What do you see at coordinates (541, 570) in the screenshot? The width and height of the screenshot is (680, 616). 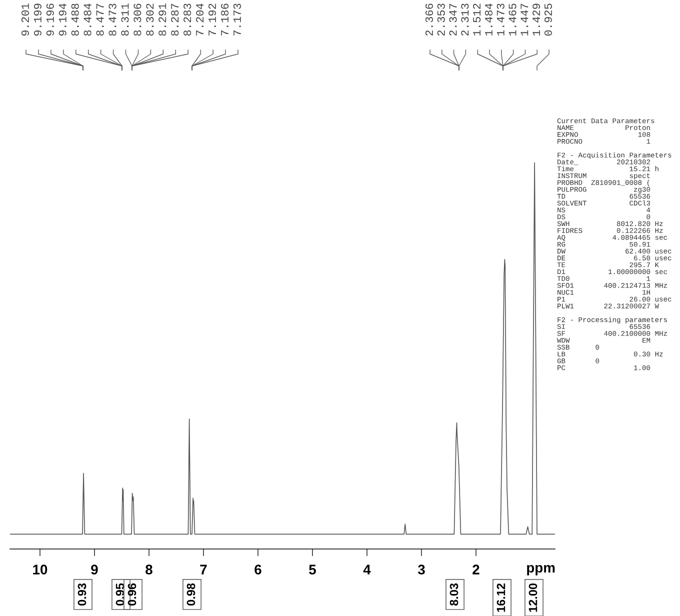 I see `x-axis-title: ppm` at bounding box center [541, 570].